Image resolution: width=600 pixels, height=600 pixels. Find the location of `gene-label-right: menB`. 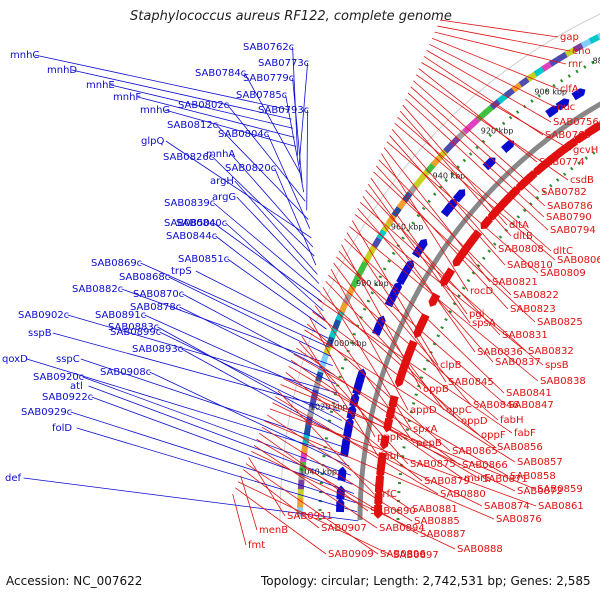

gene-label-right: menB is located at coordinates (273, 530).